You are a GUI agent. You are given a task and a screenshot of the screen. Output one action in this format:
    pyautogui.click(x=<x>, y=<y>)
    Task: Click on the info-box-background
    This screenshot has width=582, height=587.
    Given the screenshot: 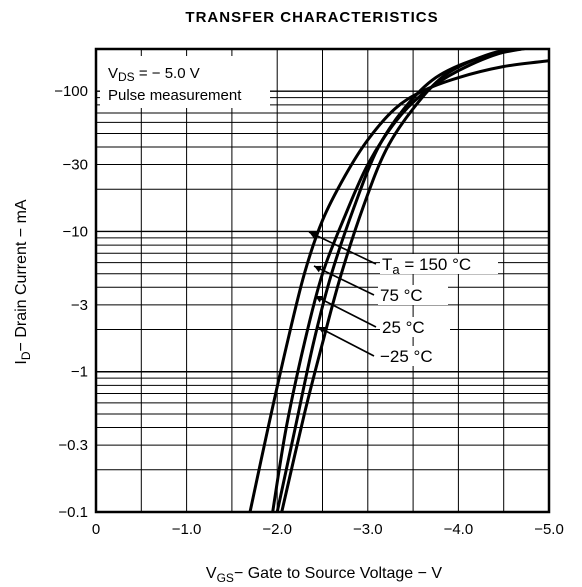 What is the action you would take?
    pyautogui.click(x=185, y=82)
    